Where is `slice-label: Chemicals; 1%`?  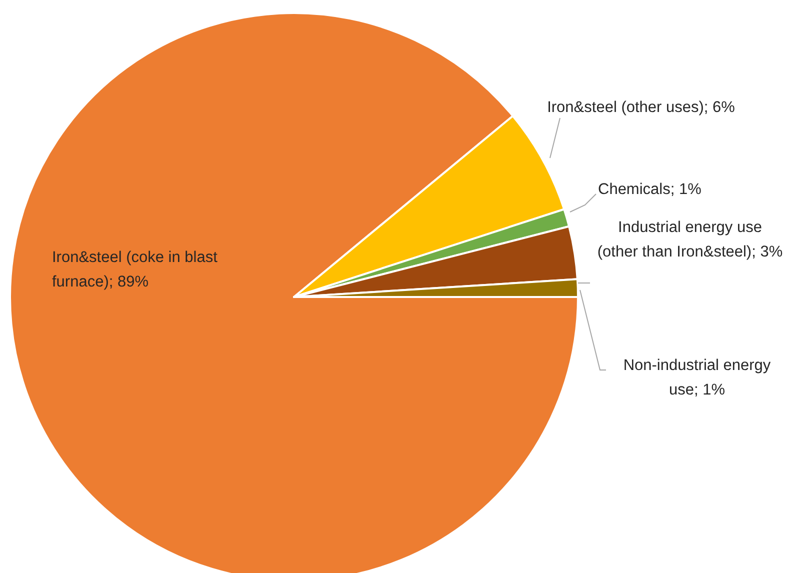 slice-label: Chemicals; 1% is located at coordinates (650, 189).